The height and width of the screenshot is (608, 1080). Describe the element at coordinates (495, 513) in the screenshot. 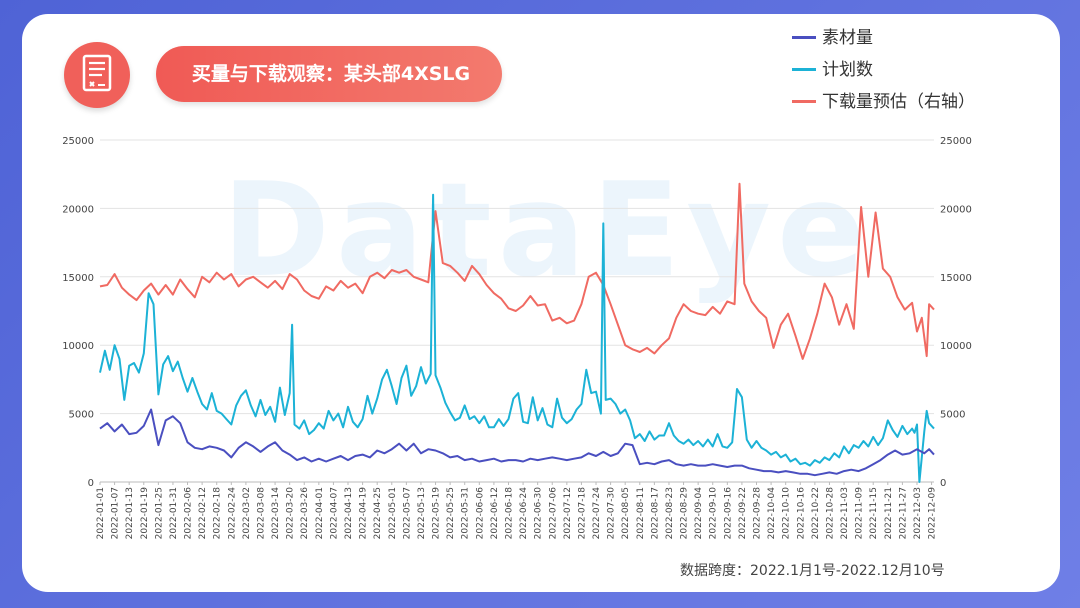

I see `x-tick-label: 2022-06-12` at that location.